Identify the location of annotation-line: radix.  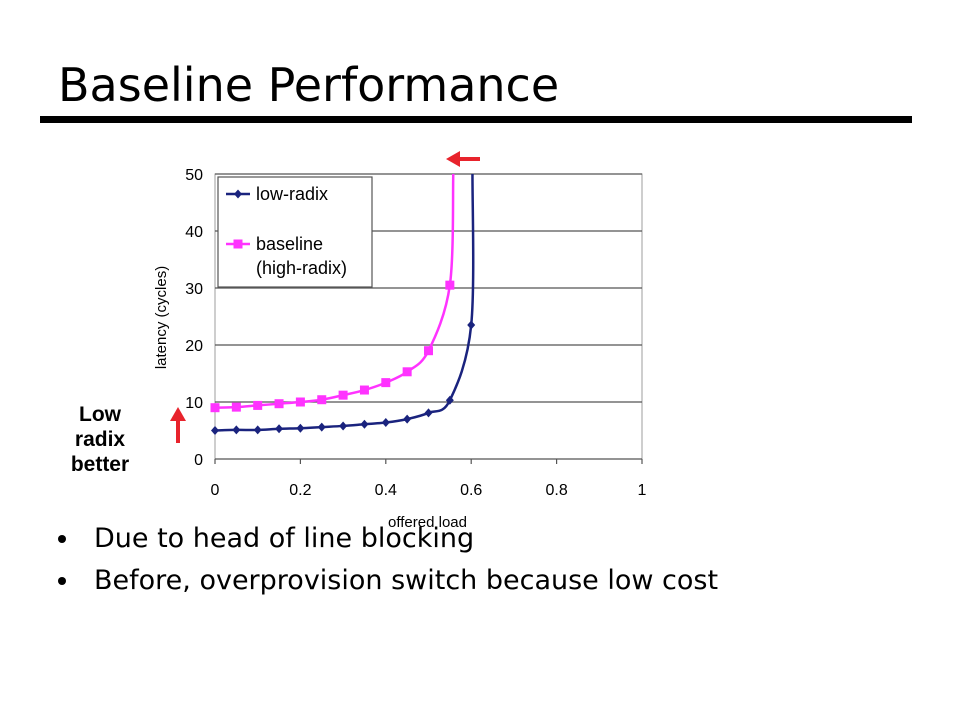
(100, 440).